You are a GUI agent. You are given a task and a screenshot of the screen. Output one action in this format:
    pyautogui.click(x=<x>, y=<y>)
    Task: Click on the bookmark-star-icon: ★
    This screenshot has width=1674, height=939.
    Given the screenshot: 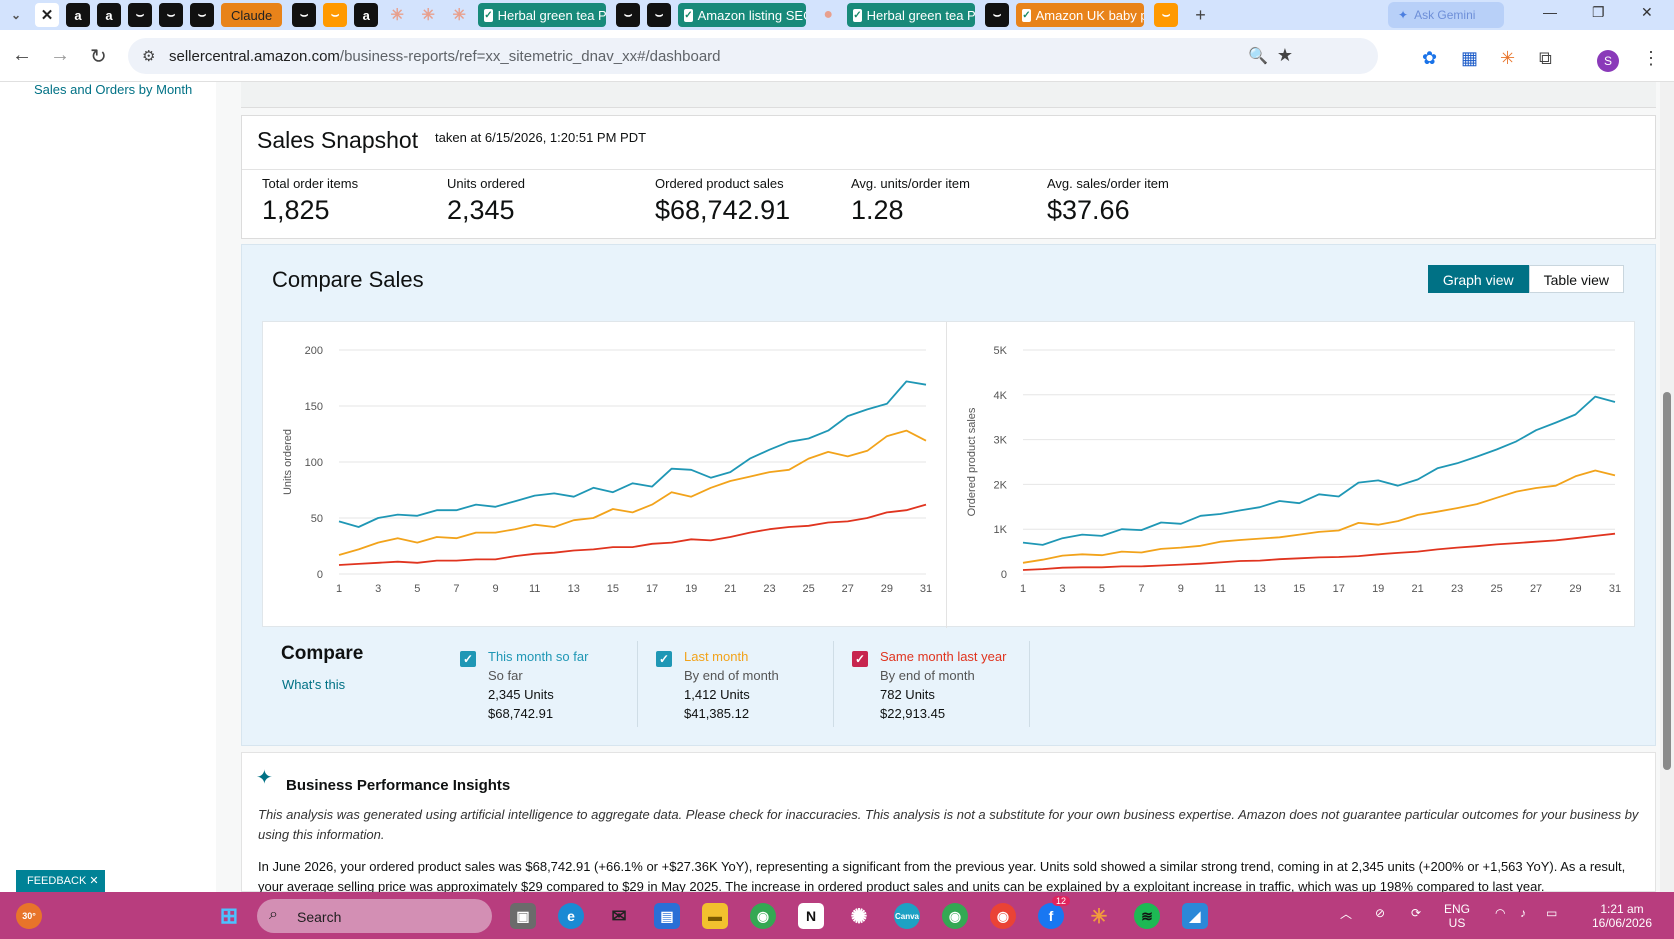 What is the action you would take?
    pyautogui.click(x=1284, y=55)
    